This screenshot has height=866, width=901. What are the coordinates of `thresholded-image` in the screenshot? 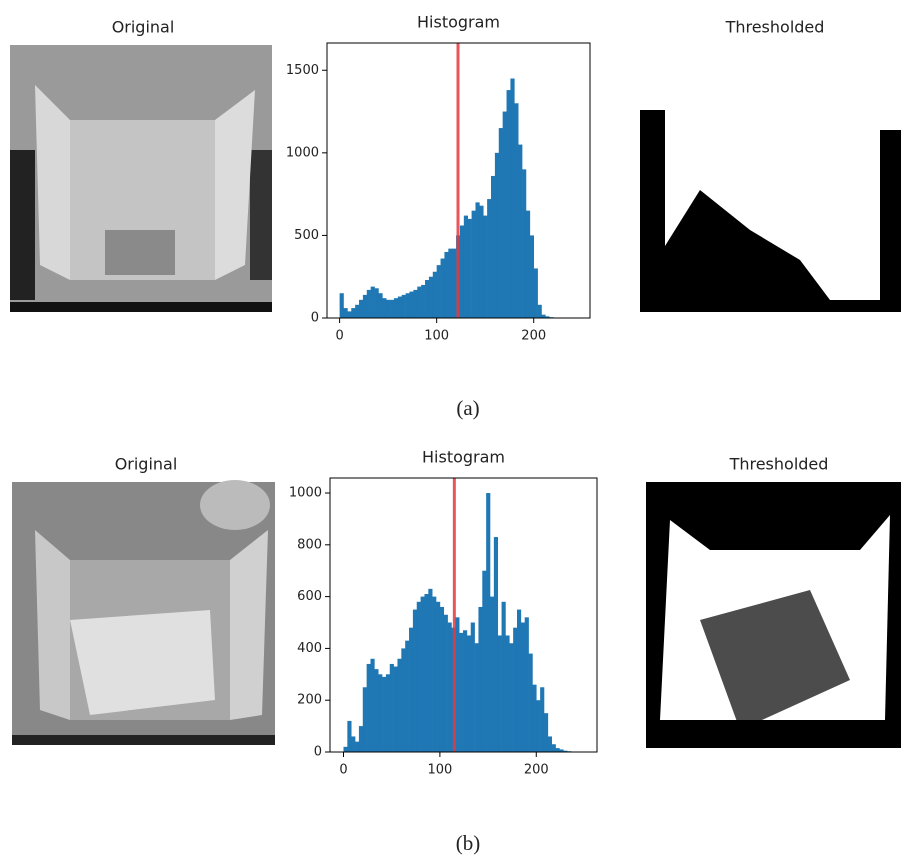 It's located at (773, 615).